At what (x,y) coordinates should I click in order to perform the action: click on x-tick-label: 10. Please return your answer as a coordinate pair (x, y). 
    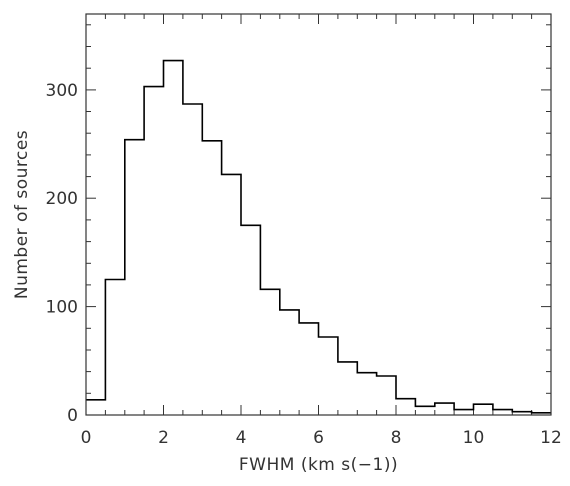
    Looking at the image, I should click on (474, 438).